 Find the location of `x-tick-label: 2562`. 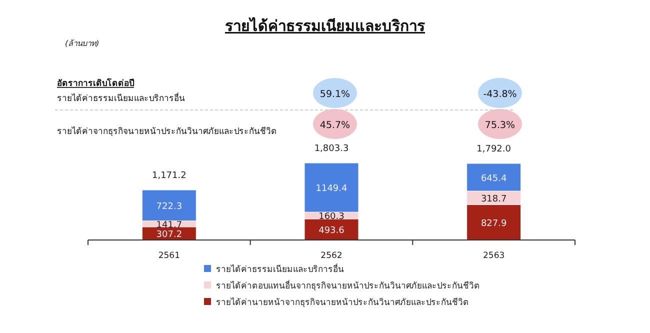

x-tick-label: 2562 is located at coordinates (331, 256).